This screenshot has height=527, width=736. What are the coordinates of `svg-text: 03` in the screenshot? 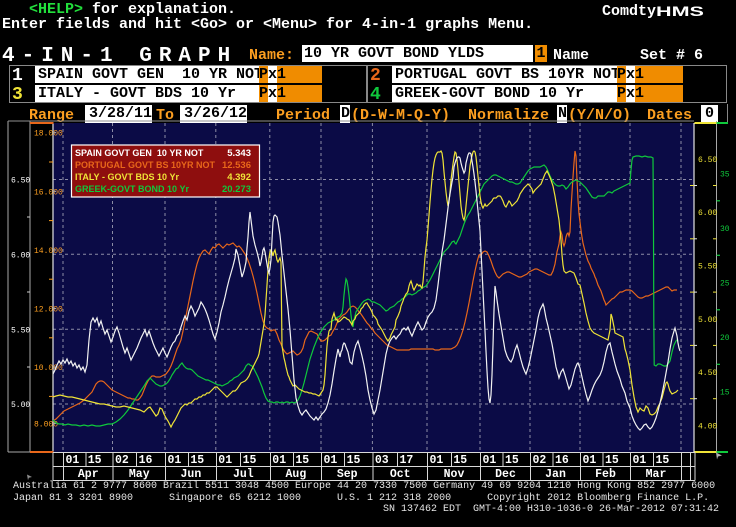 It's located at (382, 460).